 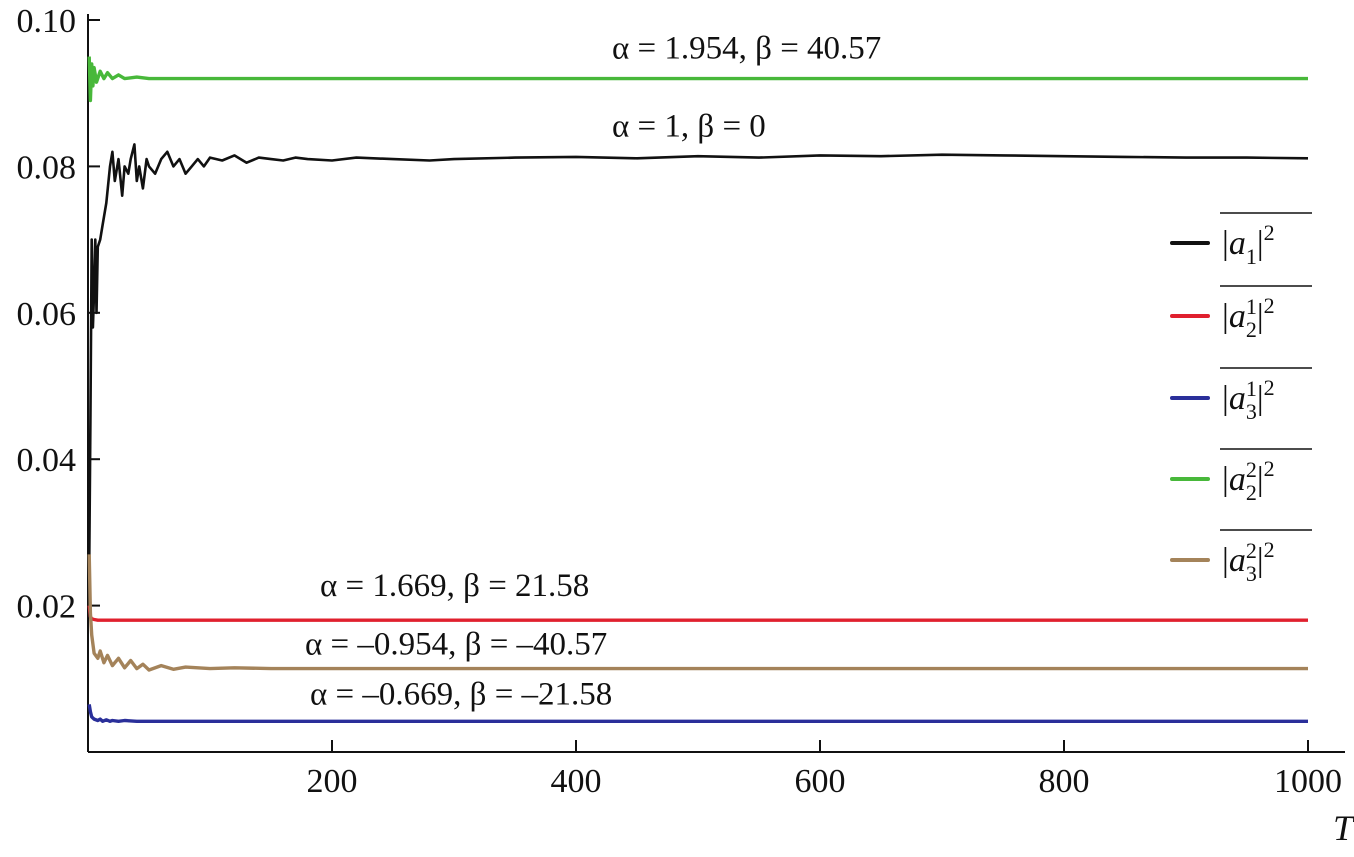 I want to click on series-annotation-5: α = –0.954, β = –40.57, so click(x=456, y=645).